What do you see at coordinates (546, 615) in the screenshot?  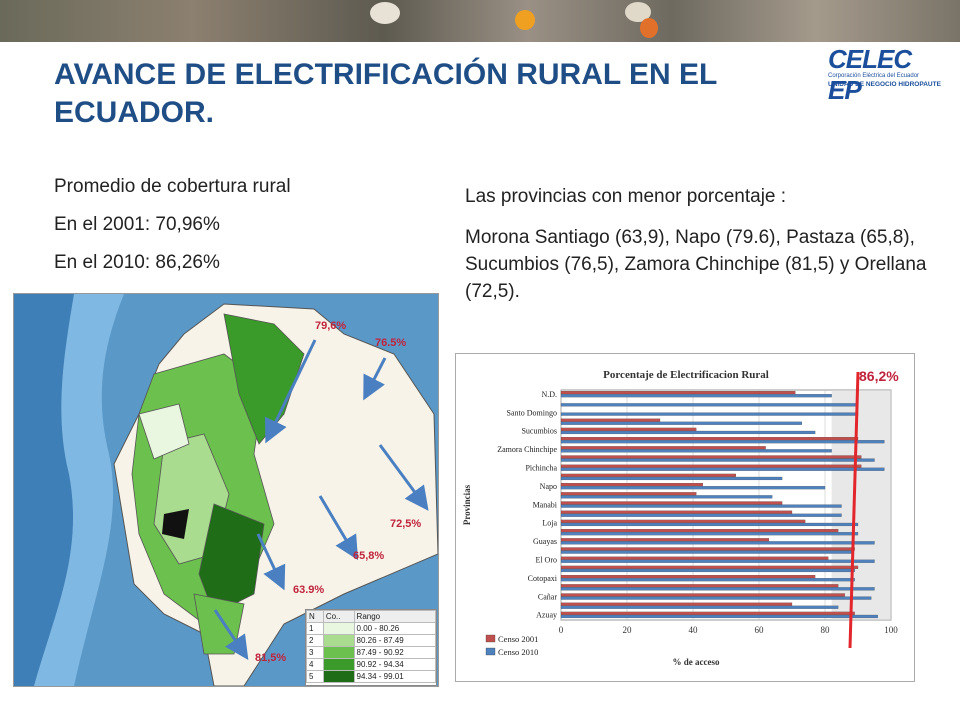 I see `y-category-label: Azuay` at bounding box center [546, 615].